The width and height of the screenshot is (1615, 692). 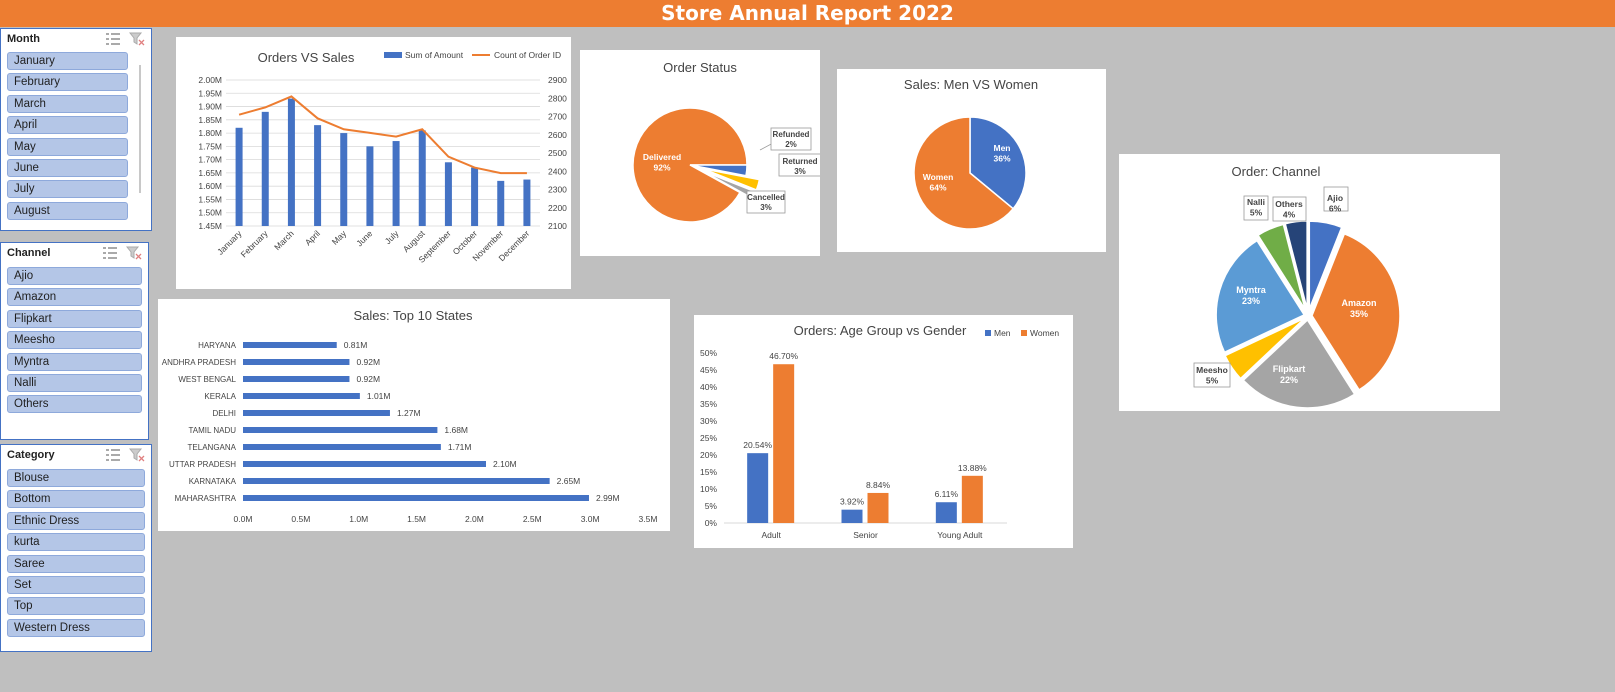 What do you see at coordinates (76, 478) in the screenshot?
I see `slicer-item-blouse: Blouse` at bounding box center [76, 478].